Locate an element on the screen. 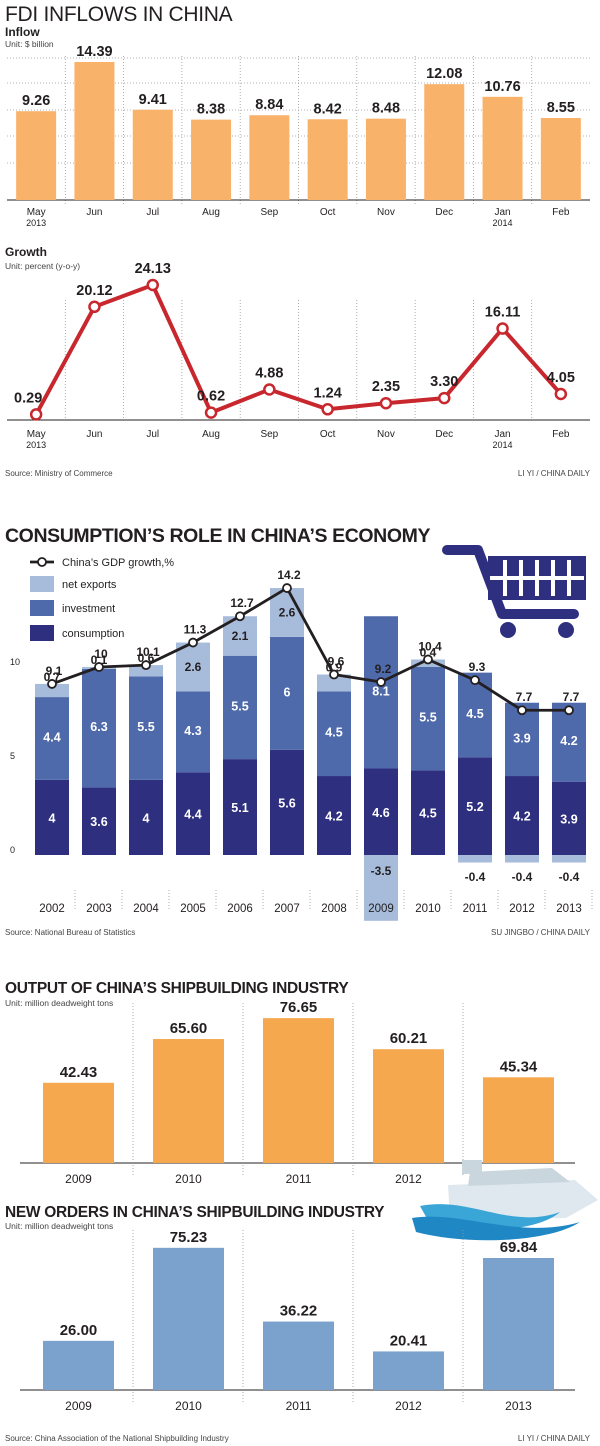  investment-value-label: 6 is located at coordinates (287, 692).